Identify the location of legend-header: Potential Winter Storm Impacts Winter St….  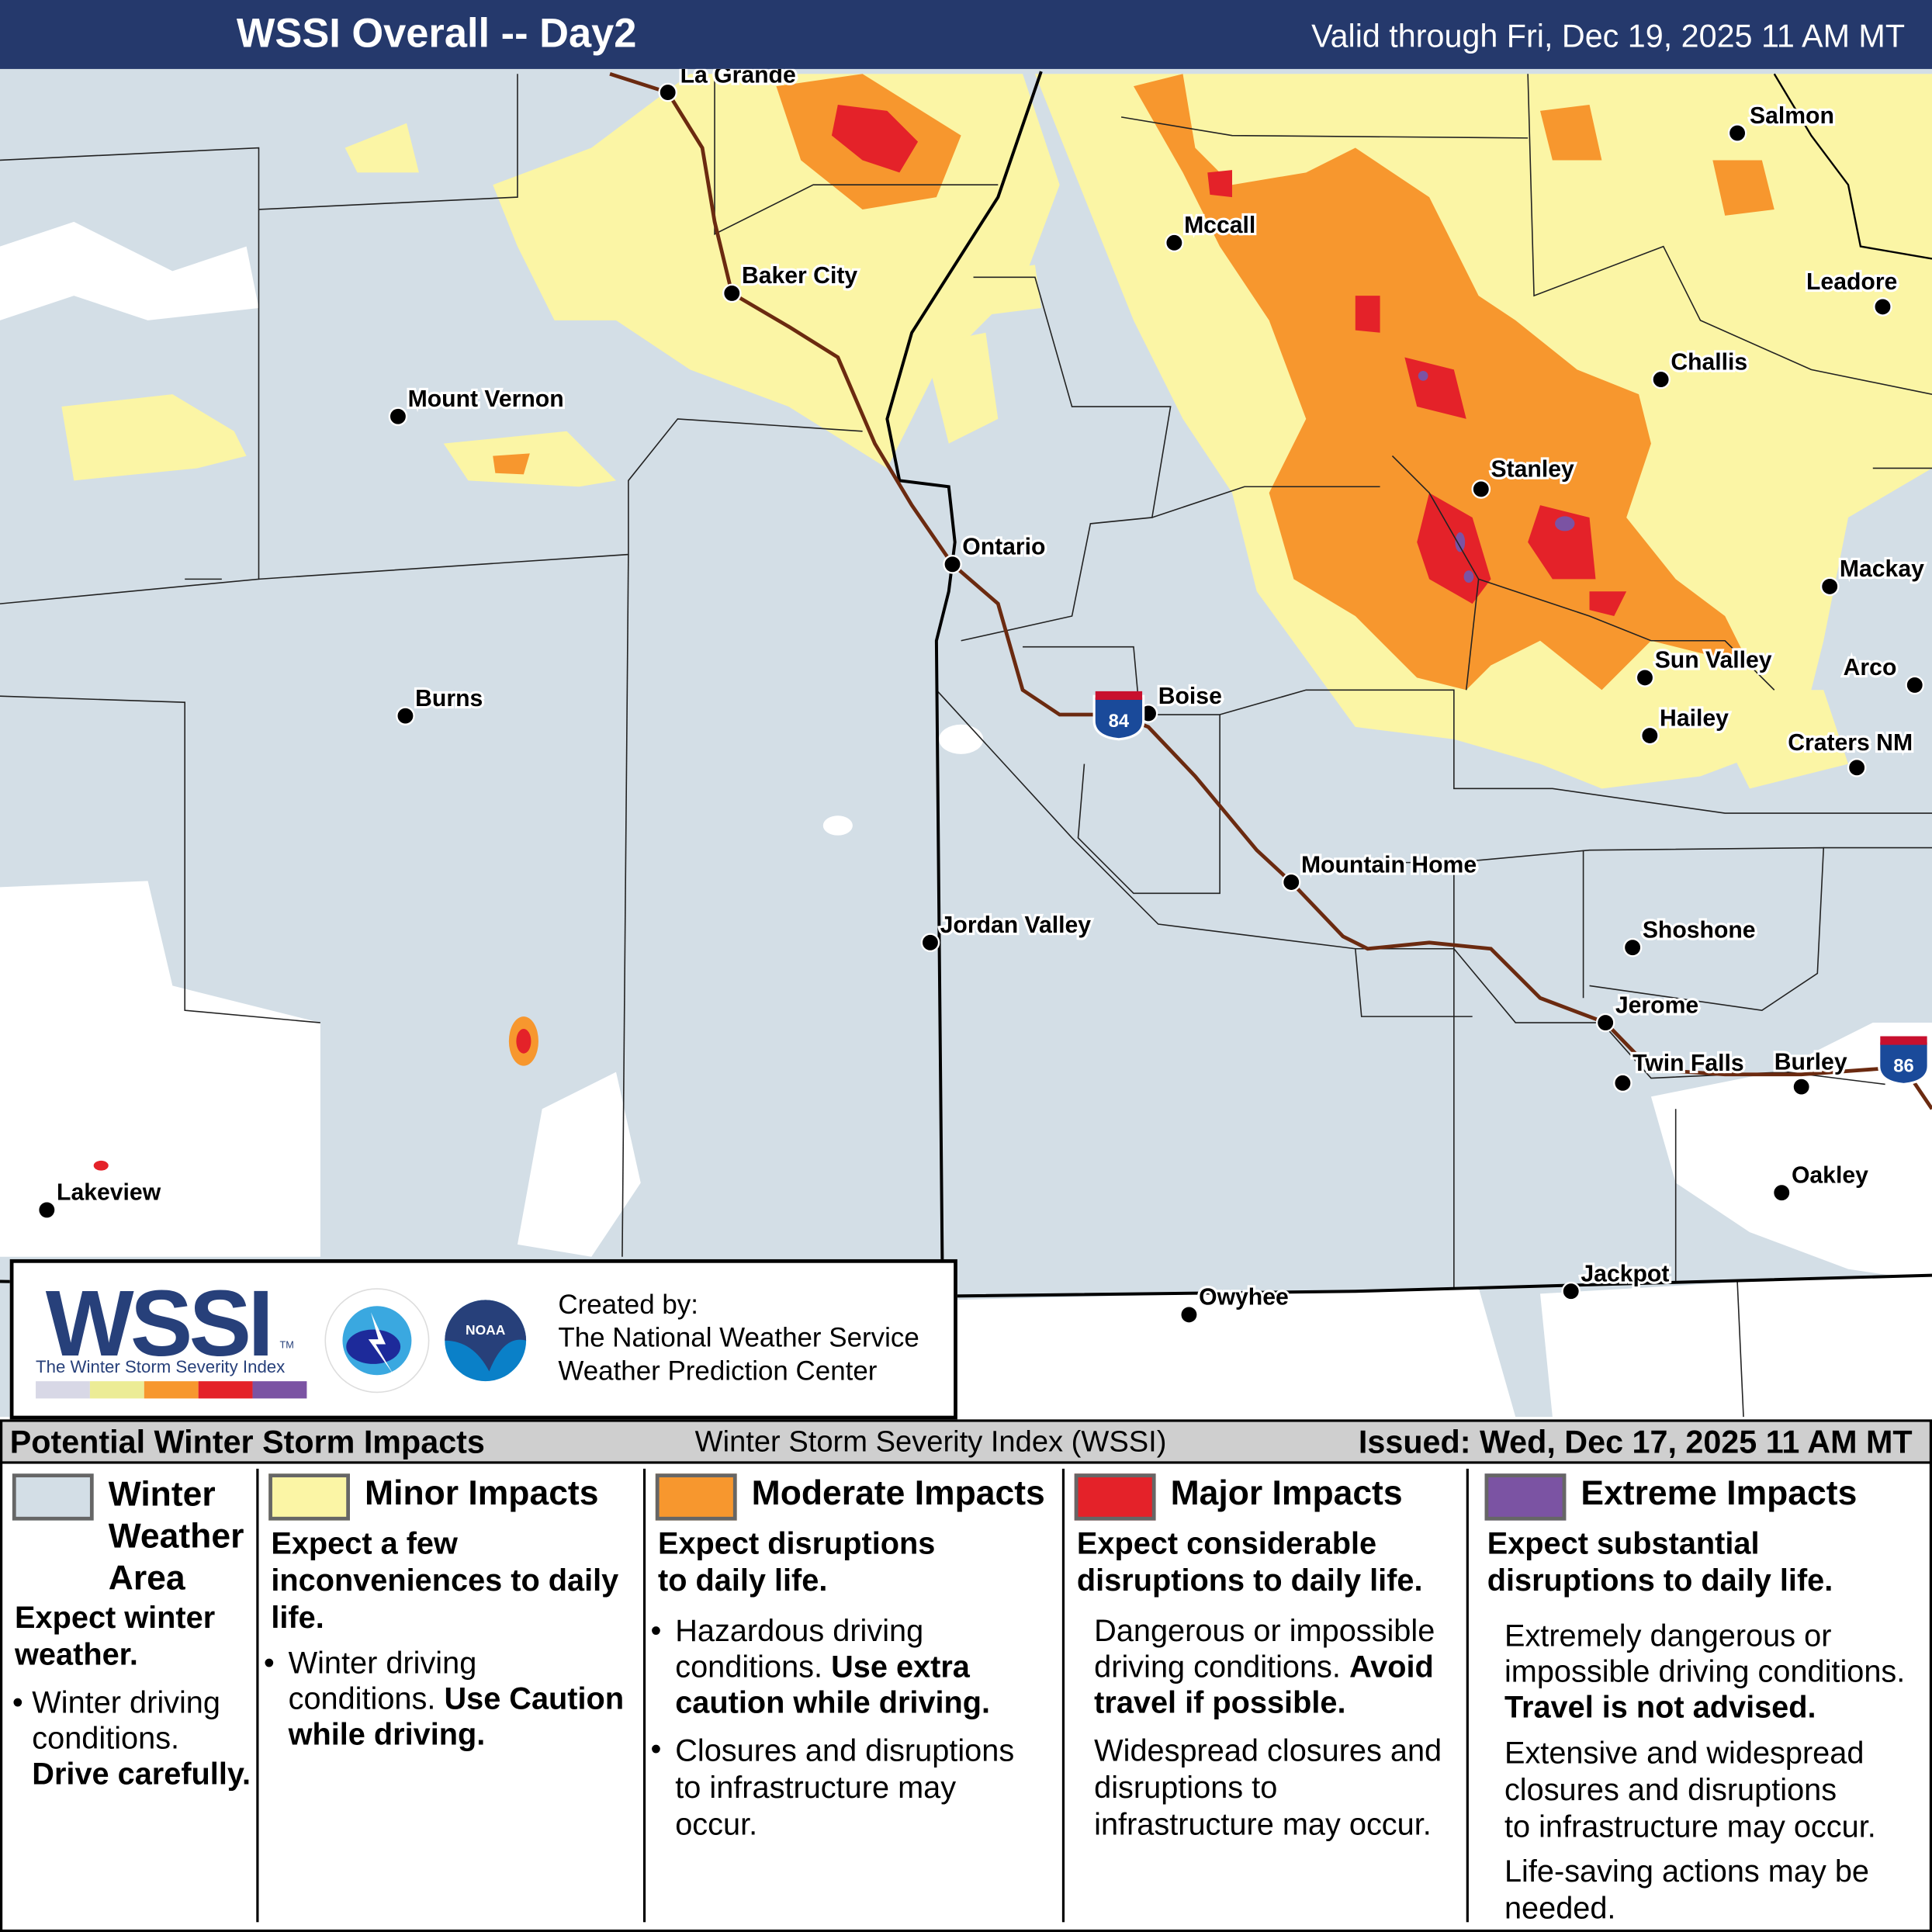
(966, 1441).